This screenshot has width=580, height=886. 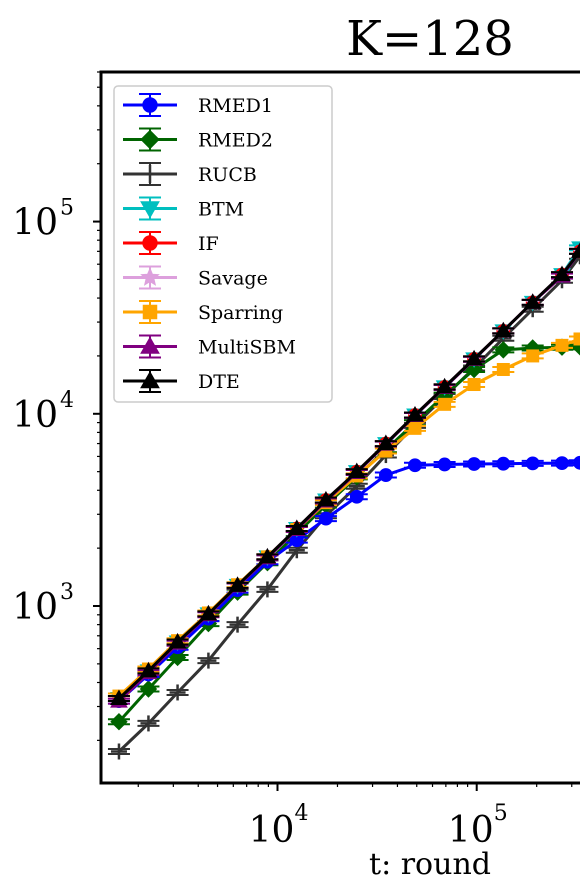 I want to click on y-tick-exponent: 4, so click(x=67, y=400).